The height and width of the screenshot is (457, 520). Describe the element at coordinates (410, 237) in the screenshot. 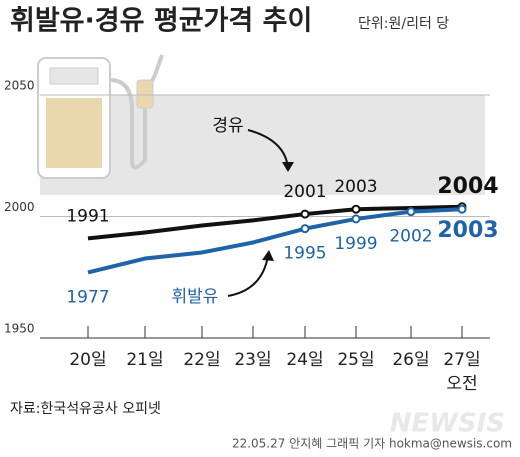

I see `value-label: 2002` at that location.